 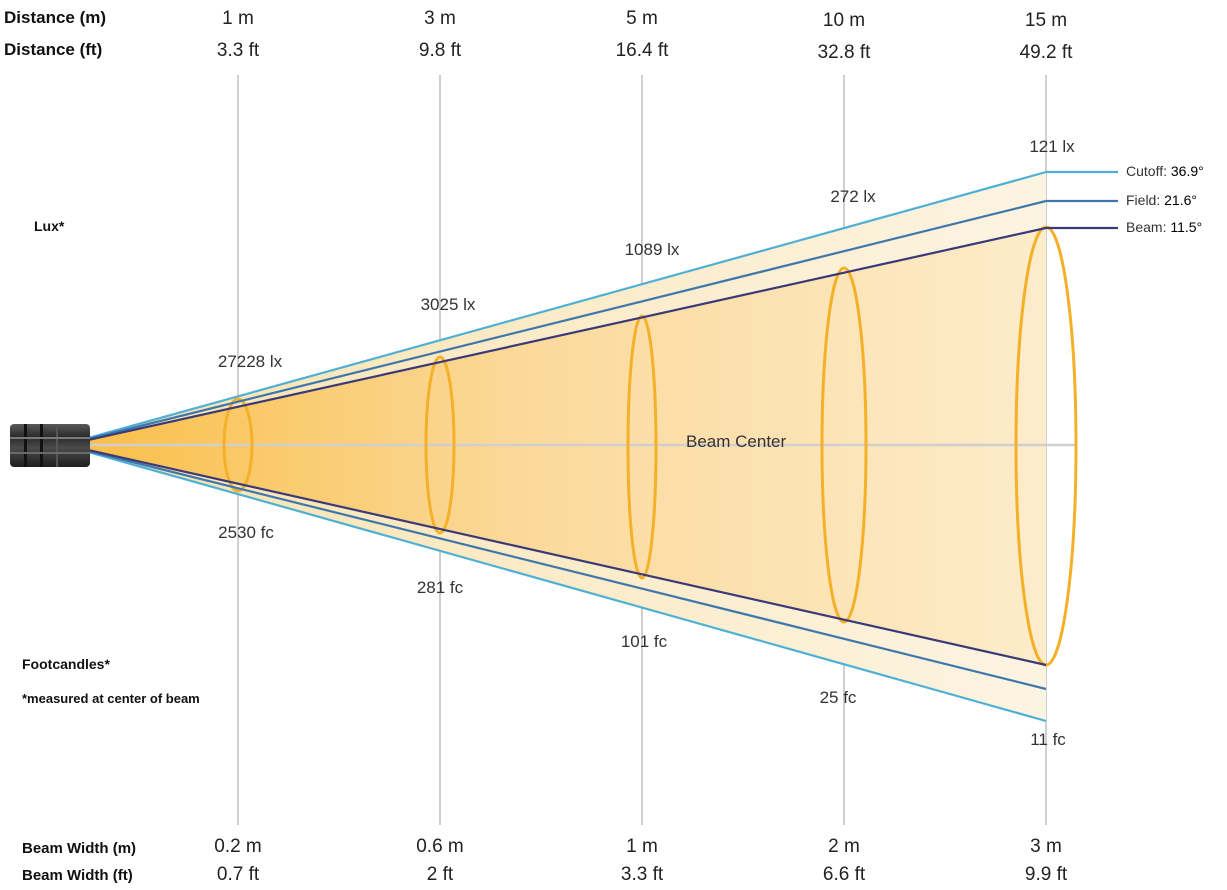 What do you see at coordinates (1161, 200) in the screenshot?
I see `field-angle-label: Field: 21.6°` at bounding box center [1161, 200].